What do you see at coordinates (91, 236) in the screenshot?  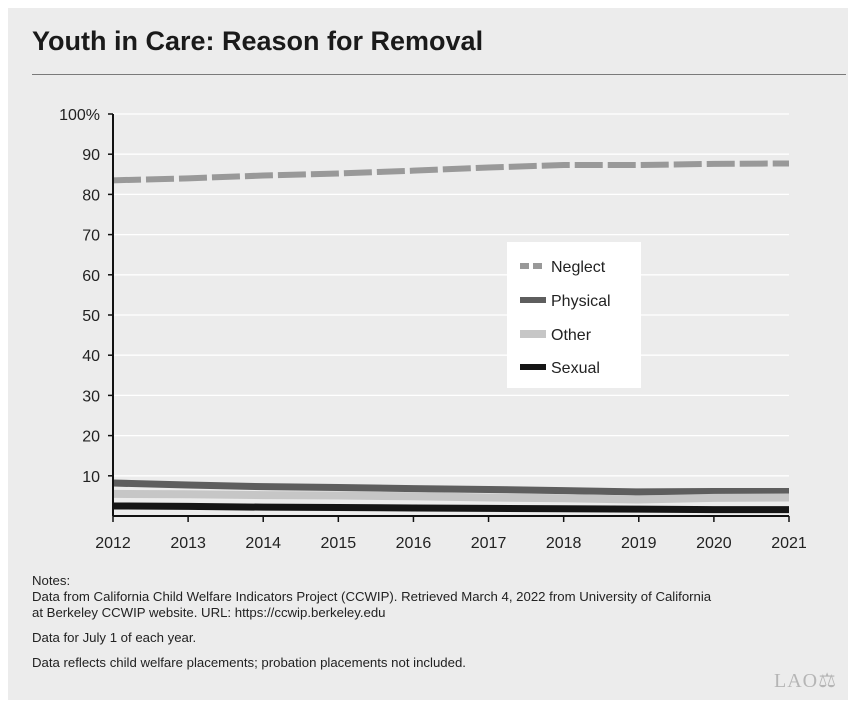 I see `y-tick-label-70: 70` at bounding box center [91, 236].